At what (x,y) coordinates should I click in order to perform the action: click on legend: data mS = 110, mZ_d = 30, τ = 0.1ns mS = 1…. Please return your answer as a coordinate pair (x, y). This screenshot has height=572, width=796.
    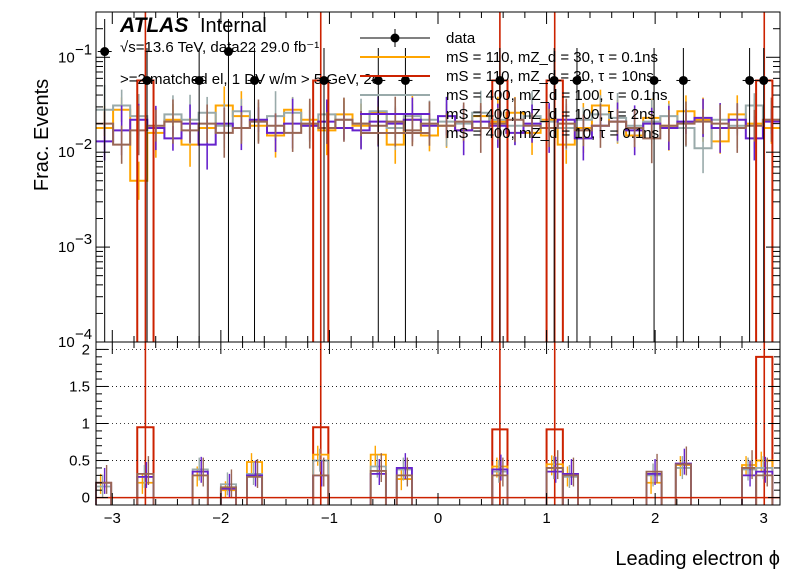
    Looking at the image, I should click on (513, 85).